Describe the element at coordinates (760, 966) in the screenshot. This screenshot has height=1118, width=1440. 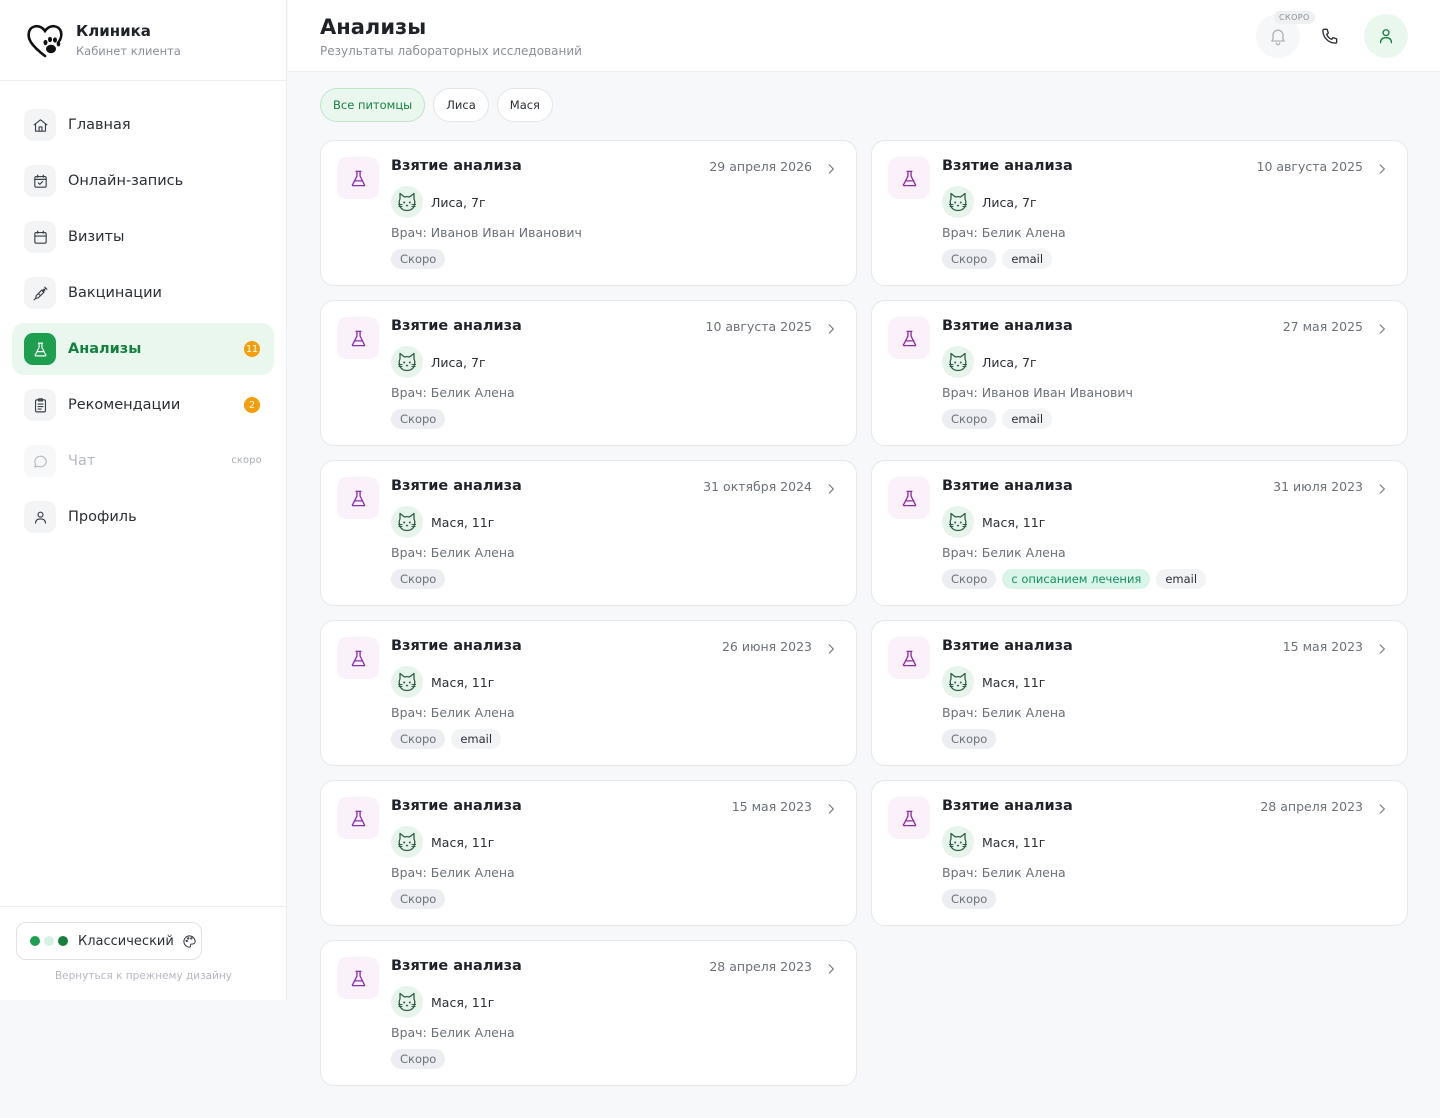
I see `card-date: 28 апреля 2023` at that location.